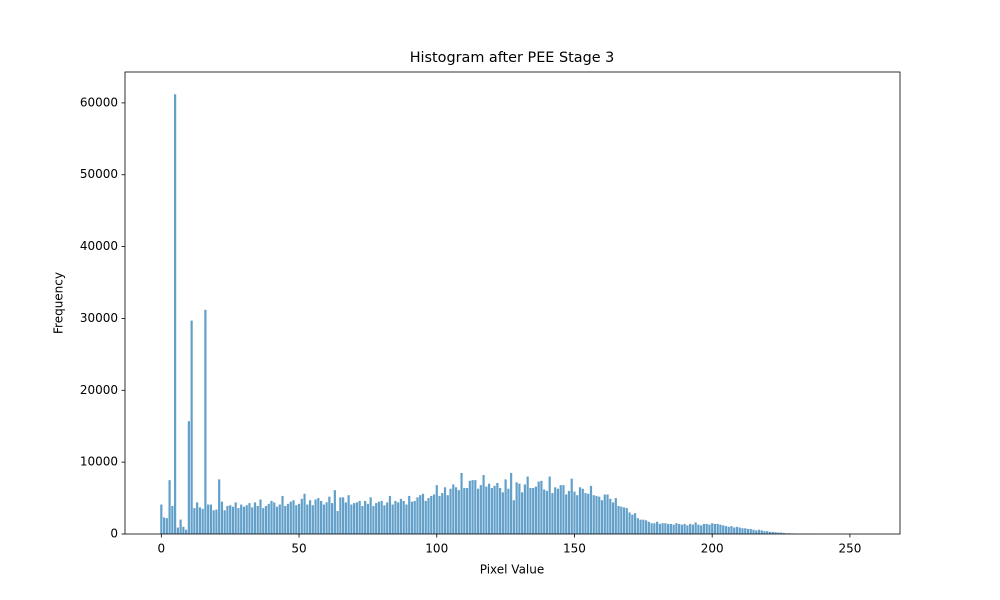  What do you see at coordinates (712, 549) in the screenshot?
I see `x-tick-label: 200` at bounding box center [712, 549].